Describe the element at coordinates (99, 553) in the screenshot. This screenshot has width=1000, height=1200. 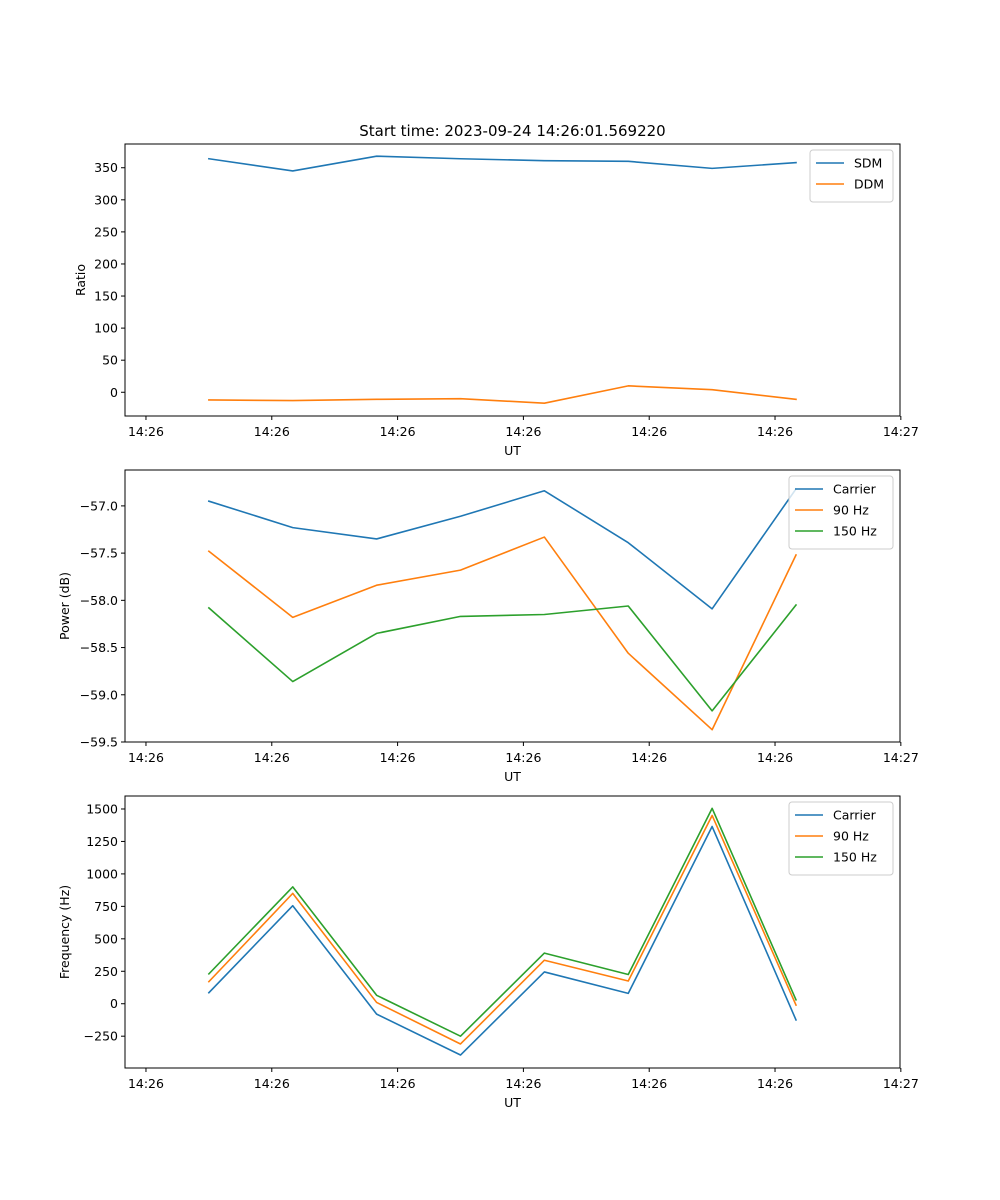
I see `y-tick-label: −57.5` at that location.